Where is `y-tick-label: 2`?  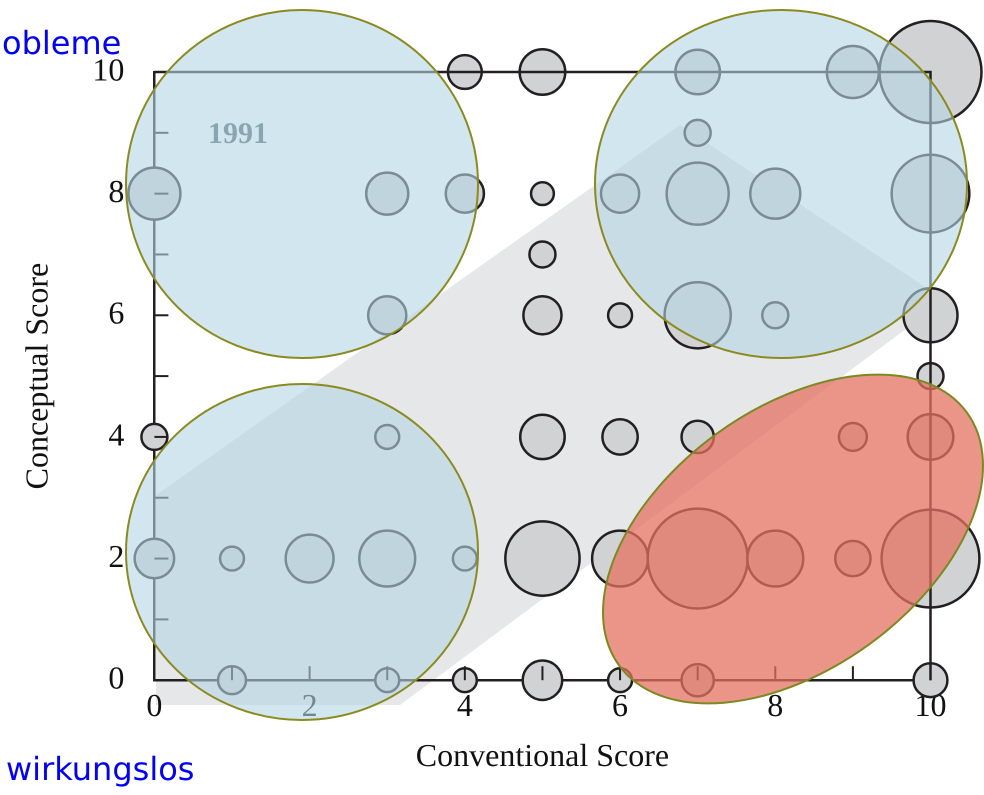
y-tick-label: 2 is located at coordinates (116, 556).